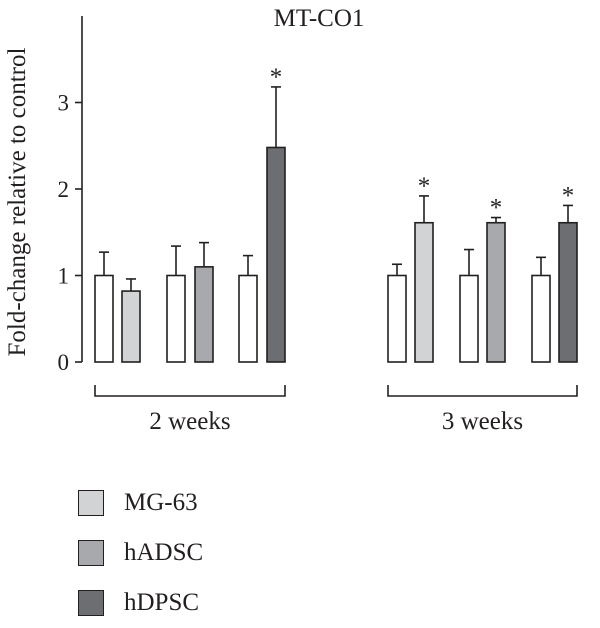  I want to click on y-axis-label: Fold-change relative to control, so click(17, 201).